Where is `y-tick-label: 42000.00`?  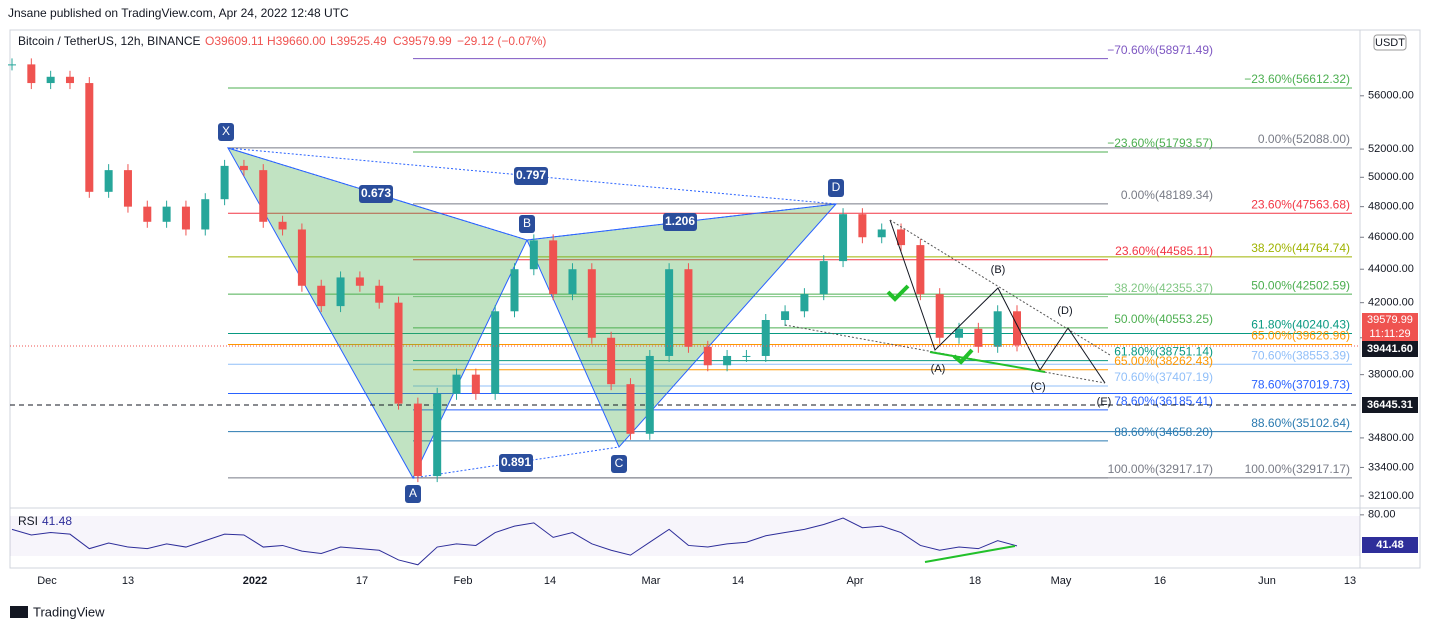 y-tick-label: 42000.00 is located at coordinates (1391, 303).